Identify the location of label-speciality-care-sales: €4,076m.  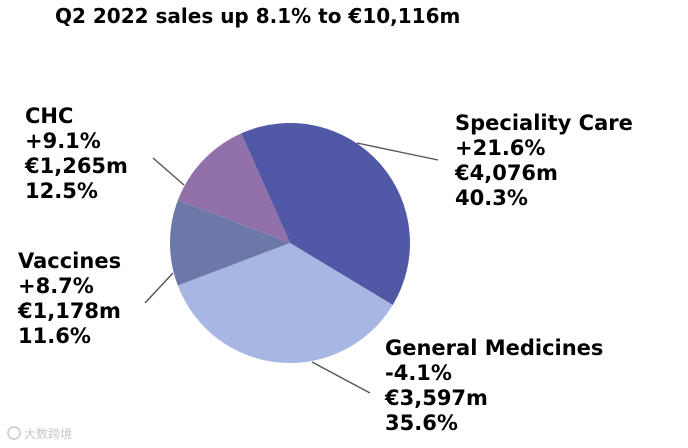
(506, 173).